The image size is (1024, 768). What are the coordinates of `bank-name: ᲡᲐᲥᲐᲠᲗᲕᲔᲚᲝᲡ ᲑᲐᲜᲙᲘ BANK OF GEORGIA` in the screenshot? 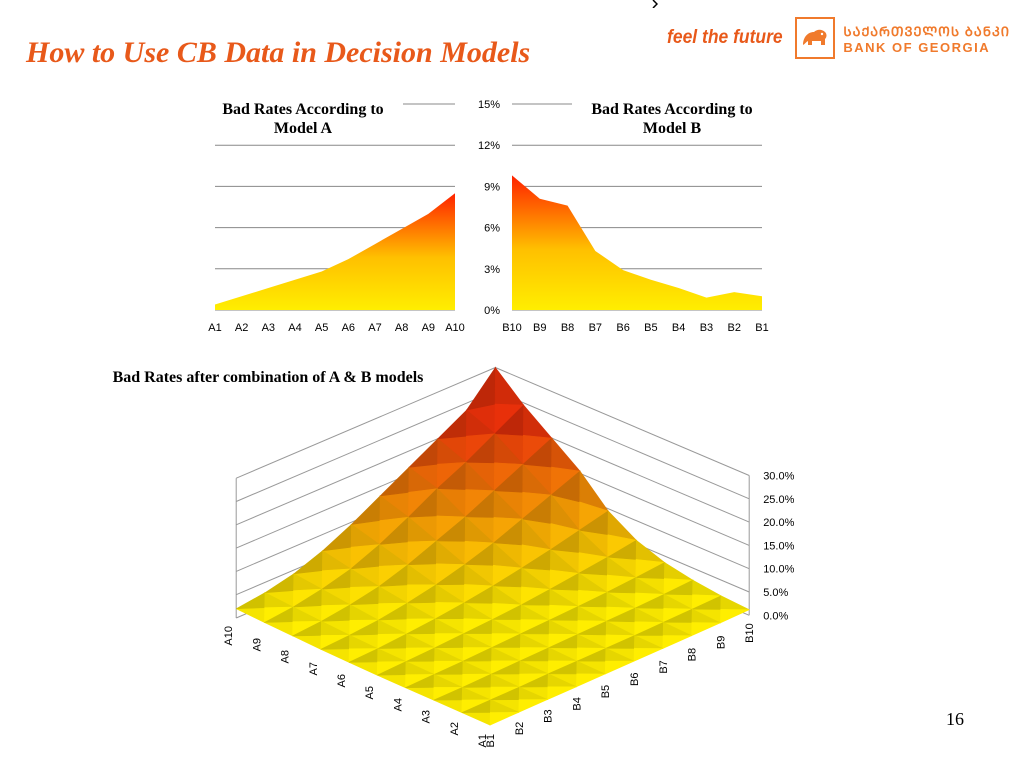 It's located at (926, 38).